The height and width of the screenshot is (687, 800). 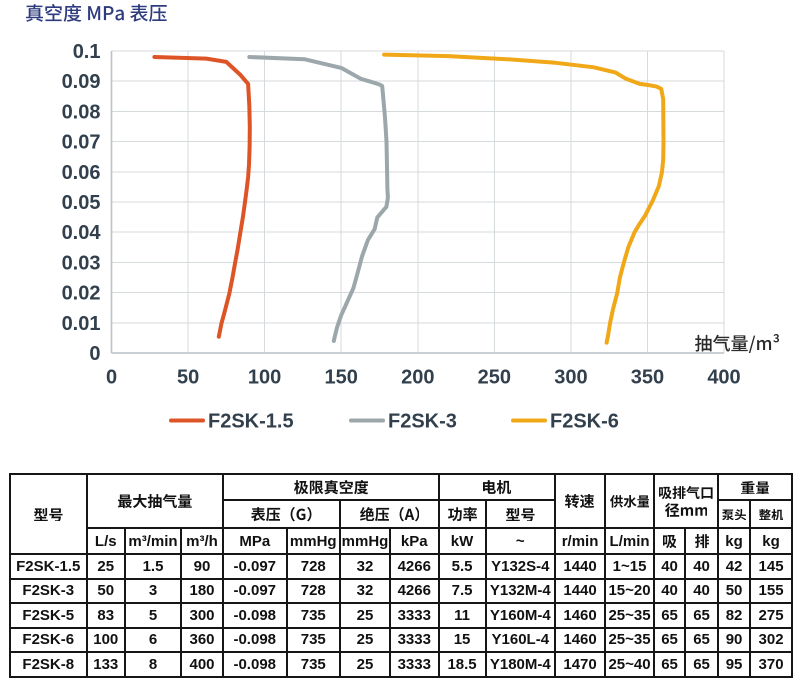 What do you see at coordinates (264, 378) in the screenshot?
I see `svg-text: 100` at bounding box center [264, 378].